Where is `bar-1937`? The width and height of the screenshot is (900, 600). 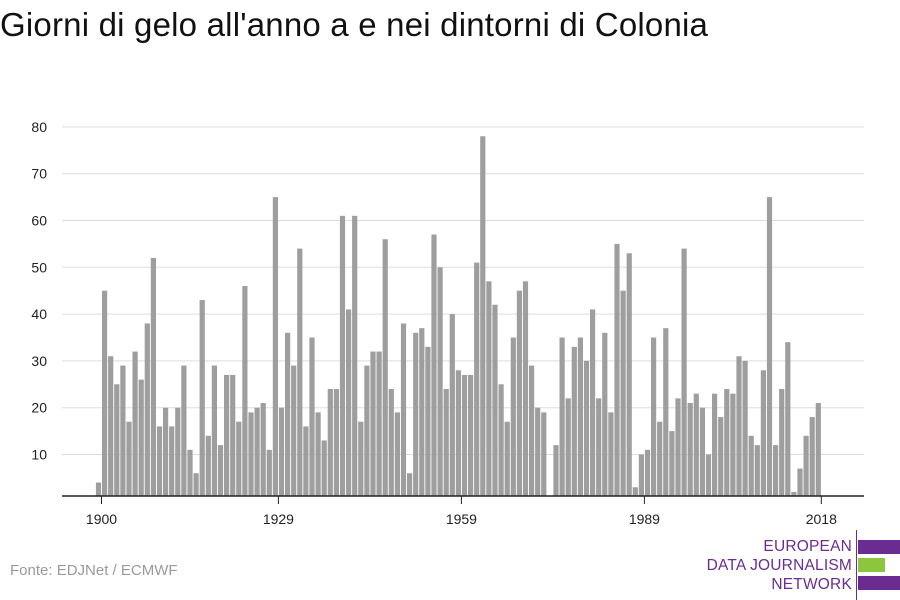 bar-1937 is located at coordinates (324, 468).